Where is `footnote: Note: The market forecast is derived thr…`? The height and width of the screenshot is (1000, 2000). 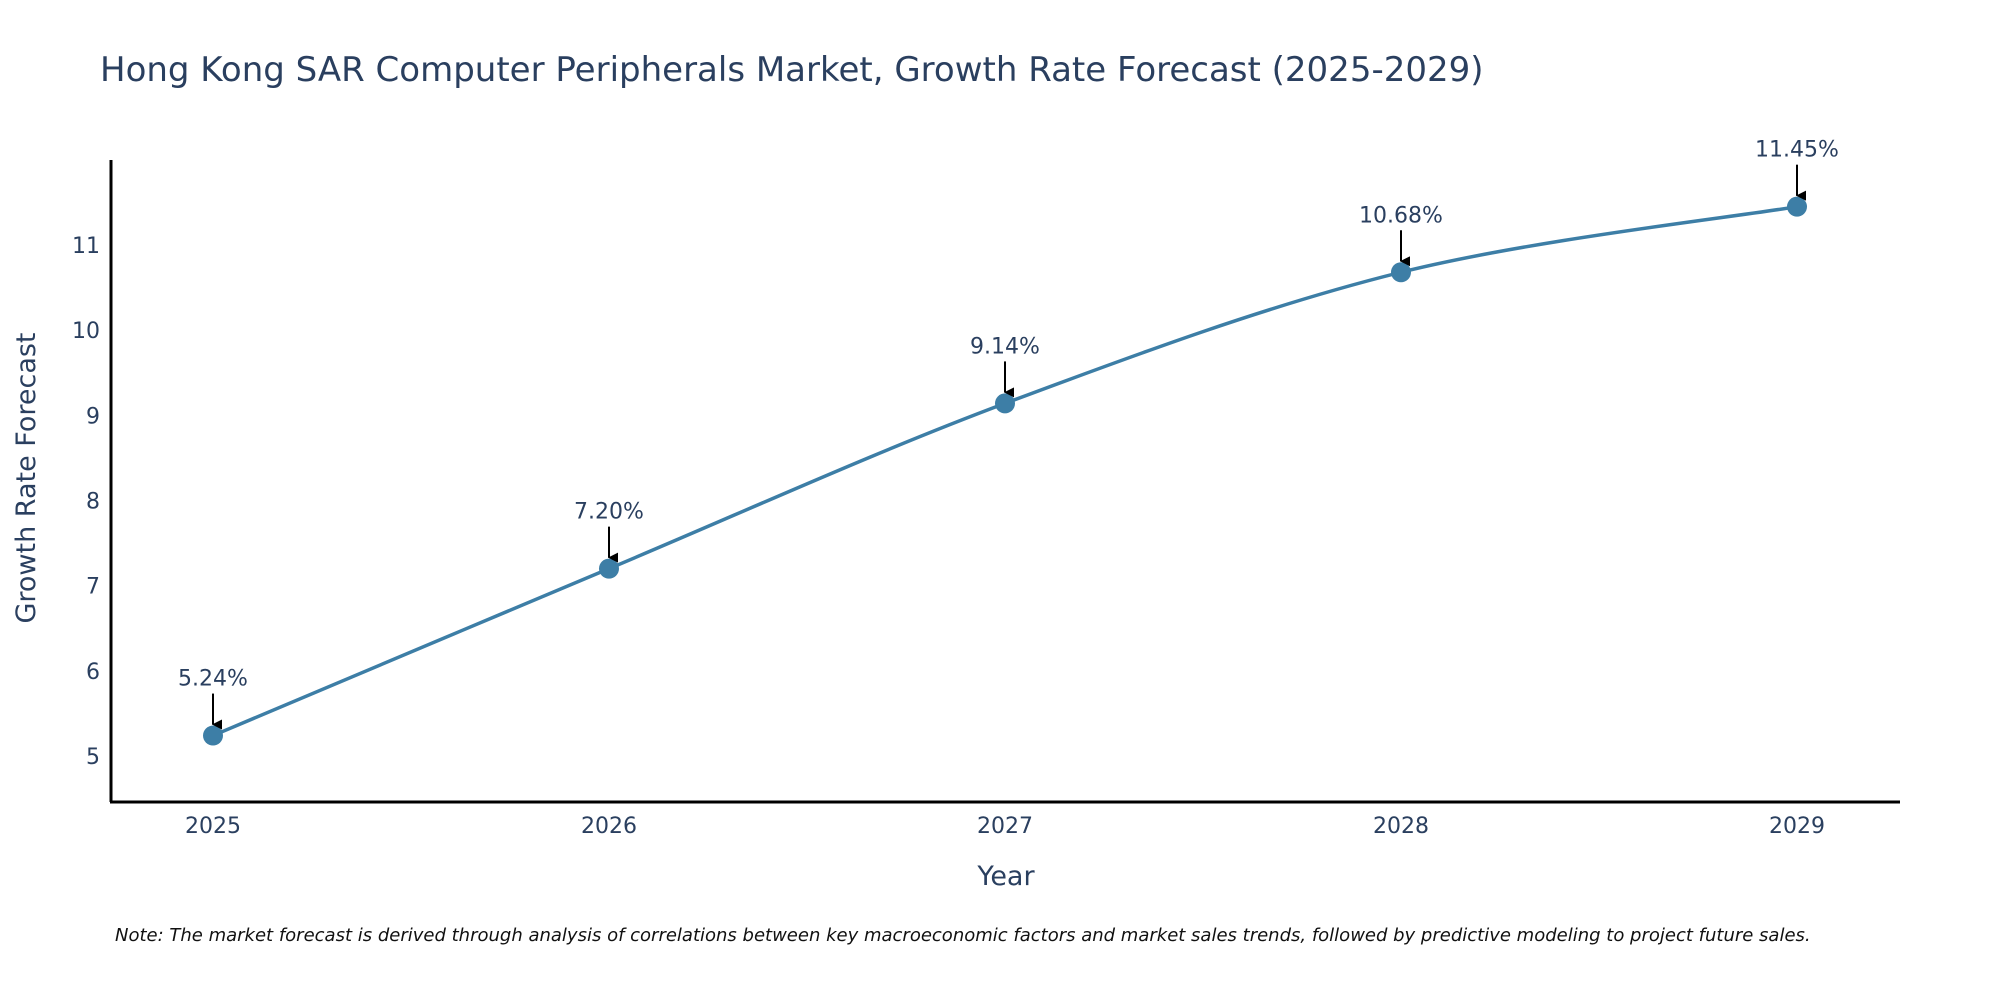 footnote: Note: The market forecast is derived thr… is located at coordinates (963, 935).